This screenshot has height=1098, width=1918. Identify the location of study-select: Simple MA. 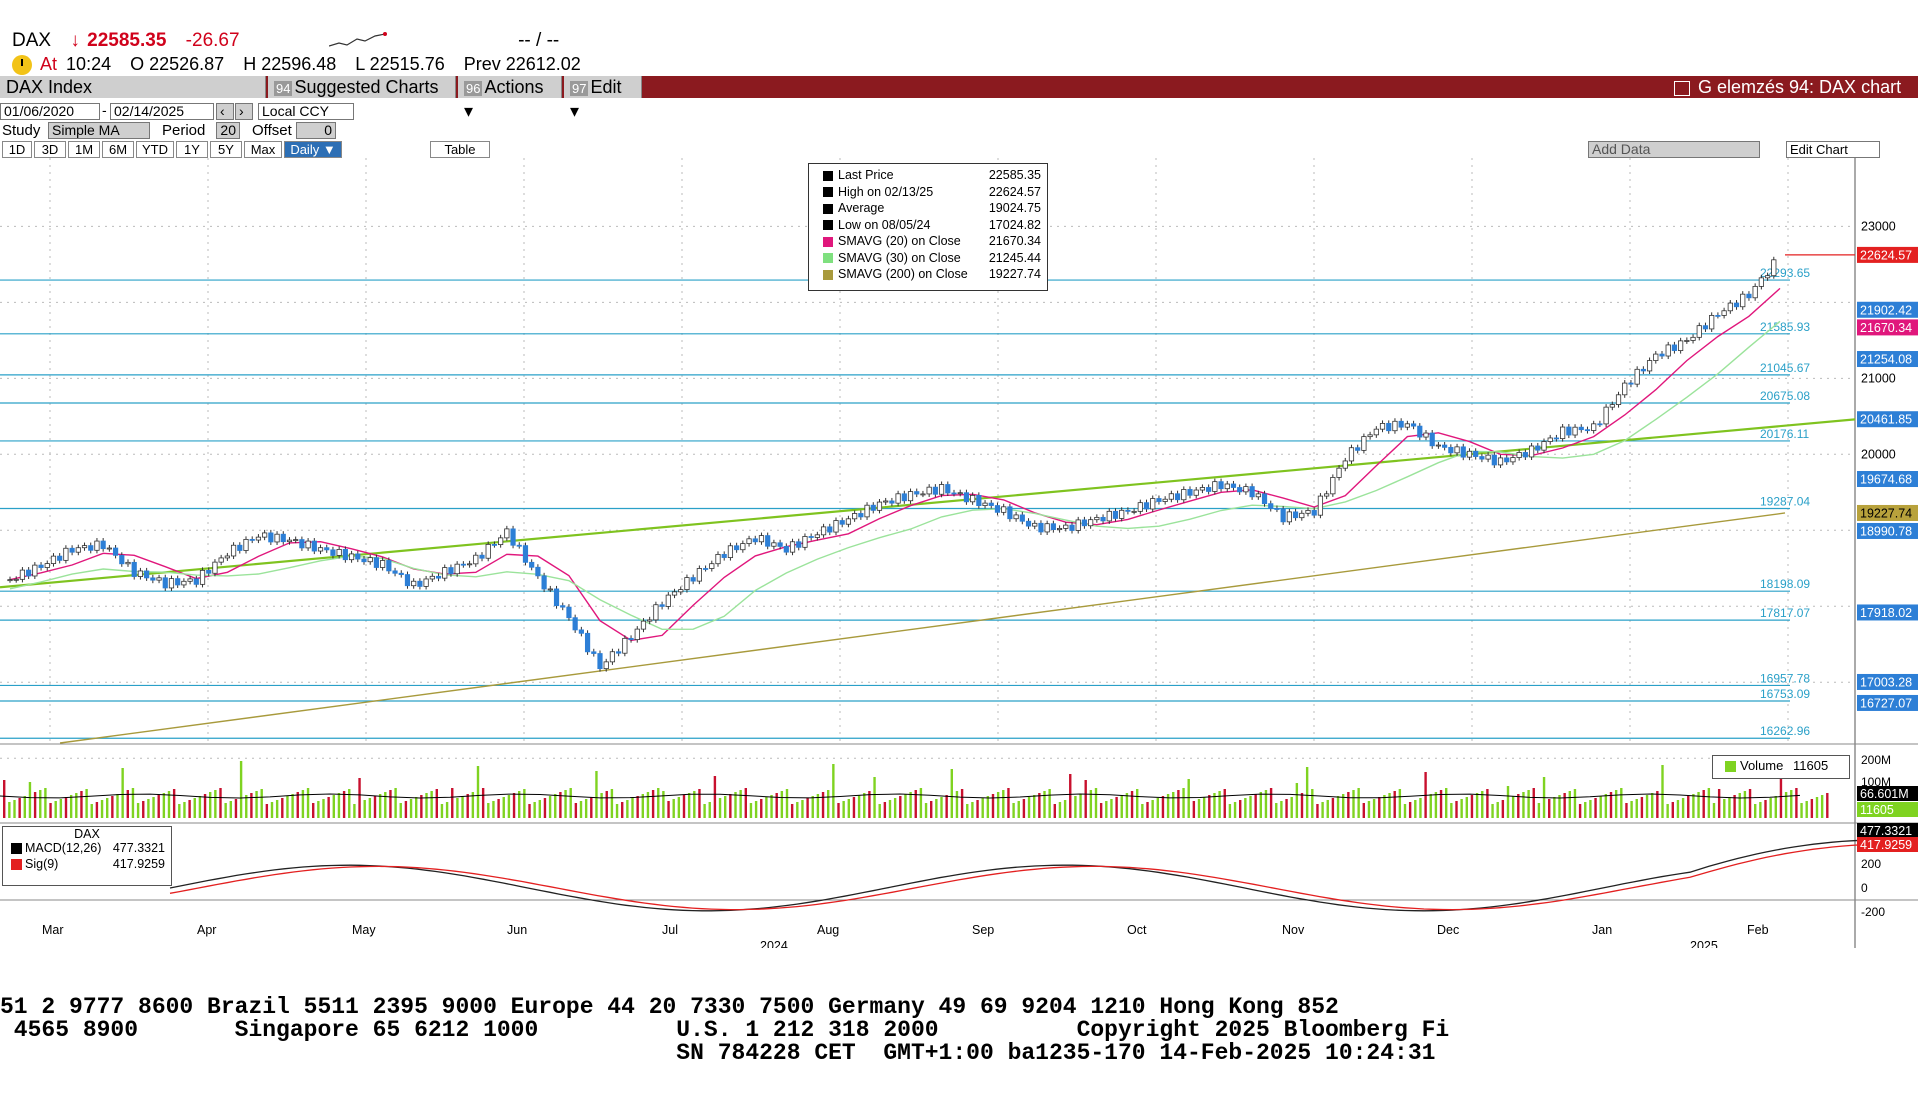
(99, 130).